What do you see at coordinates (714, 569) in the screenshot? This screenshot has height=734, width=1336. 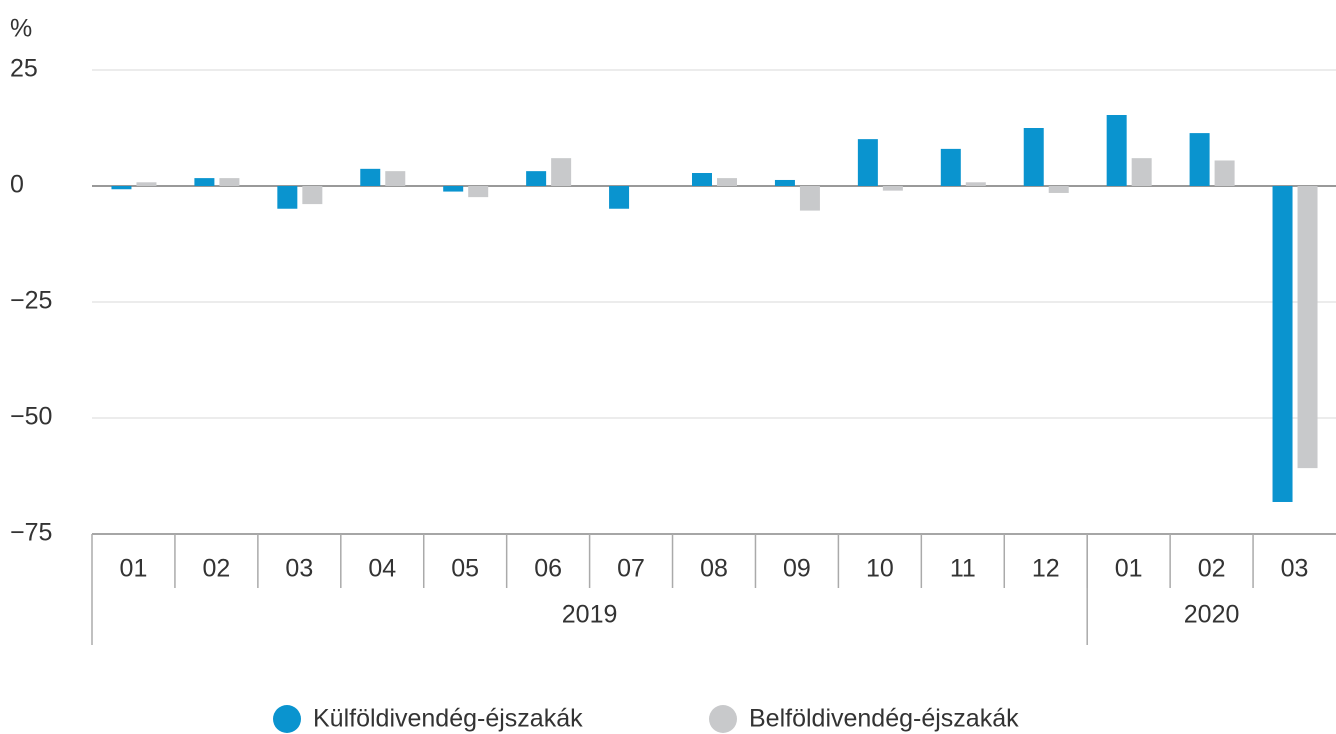 I see `x-tick-label: 08` at bounding box center [714, 569].